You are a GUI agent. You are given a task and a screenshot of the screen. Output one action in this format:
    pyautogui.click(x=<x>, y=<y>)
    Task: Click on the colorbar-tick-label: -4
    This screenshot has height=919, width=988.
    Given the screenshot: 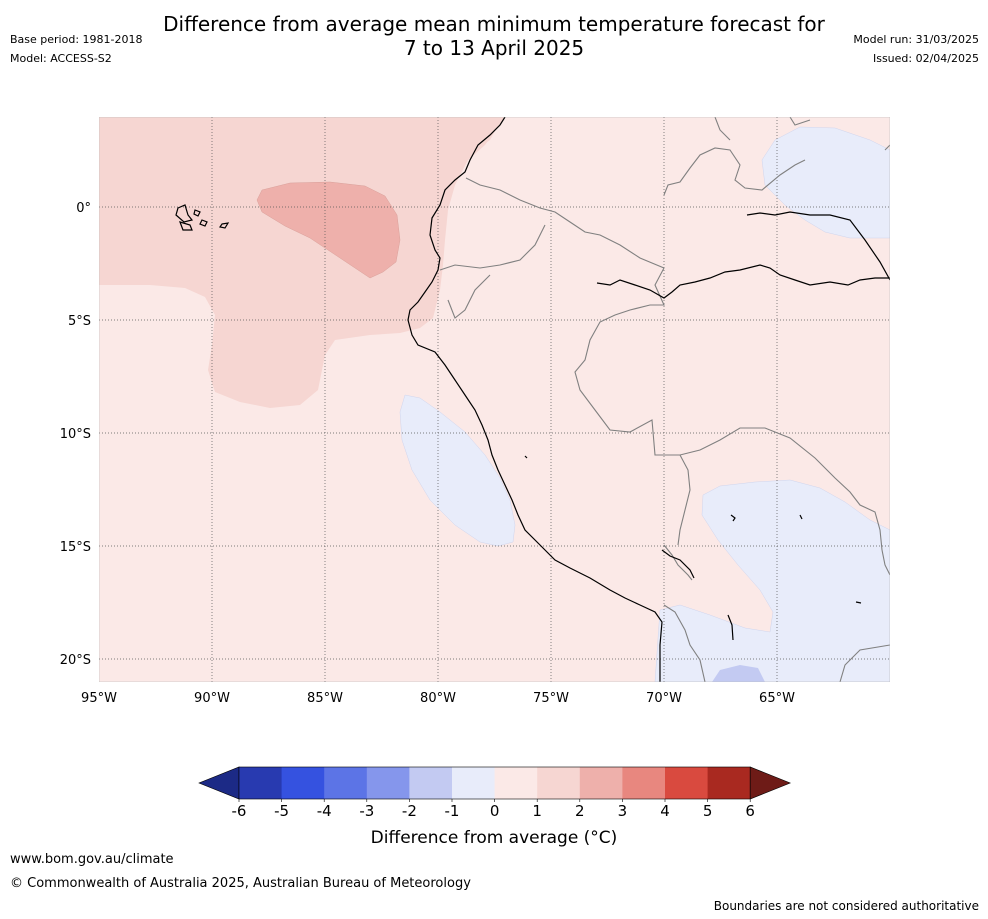 What is the action you would take?
    pyautogui.click(x=324, y=811)
    